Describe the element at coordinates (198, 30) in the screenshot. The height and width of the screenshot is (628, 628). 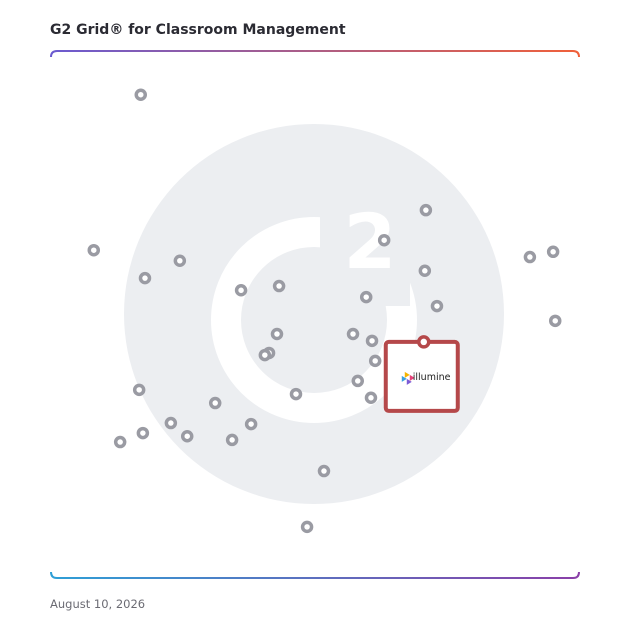
I see `chart-title: G2 Grid® for Classroom Management` at that location.